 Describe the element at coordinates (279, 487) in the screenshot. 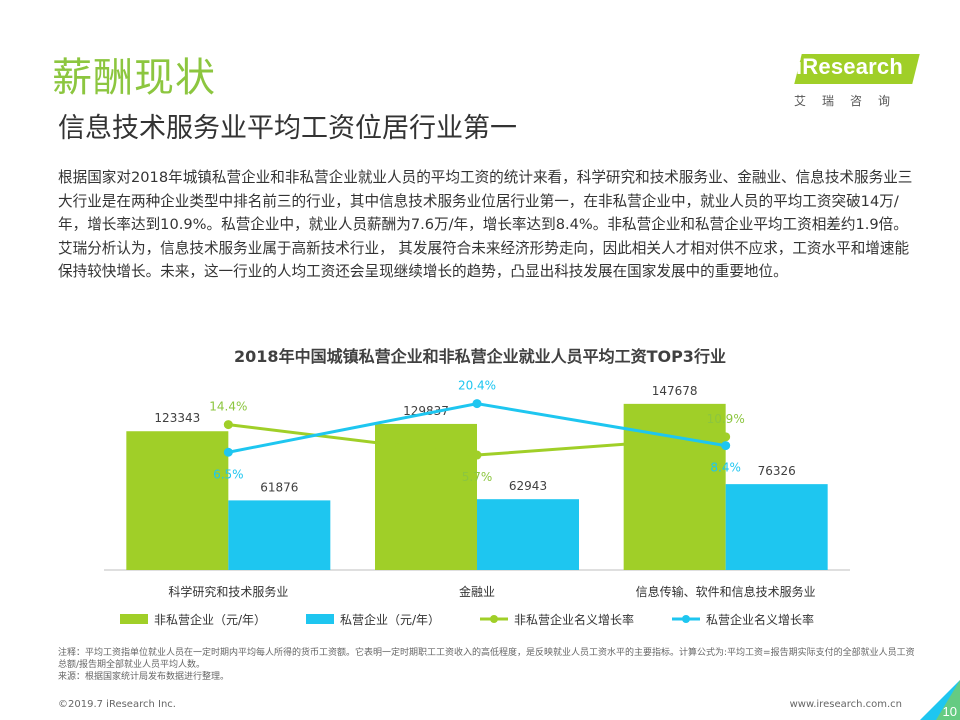

I see `bar-label: 61876` at that location.